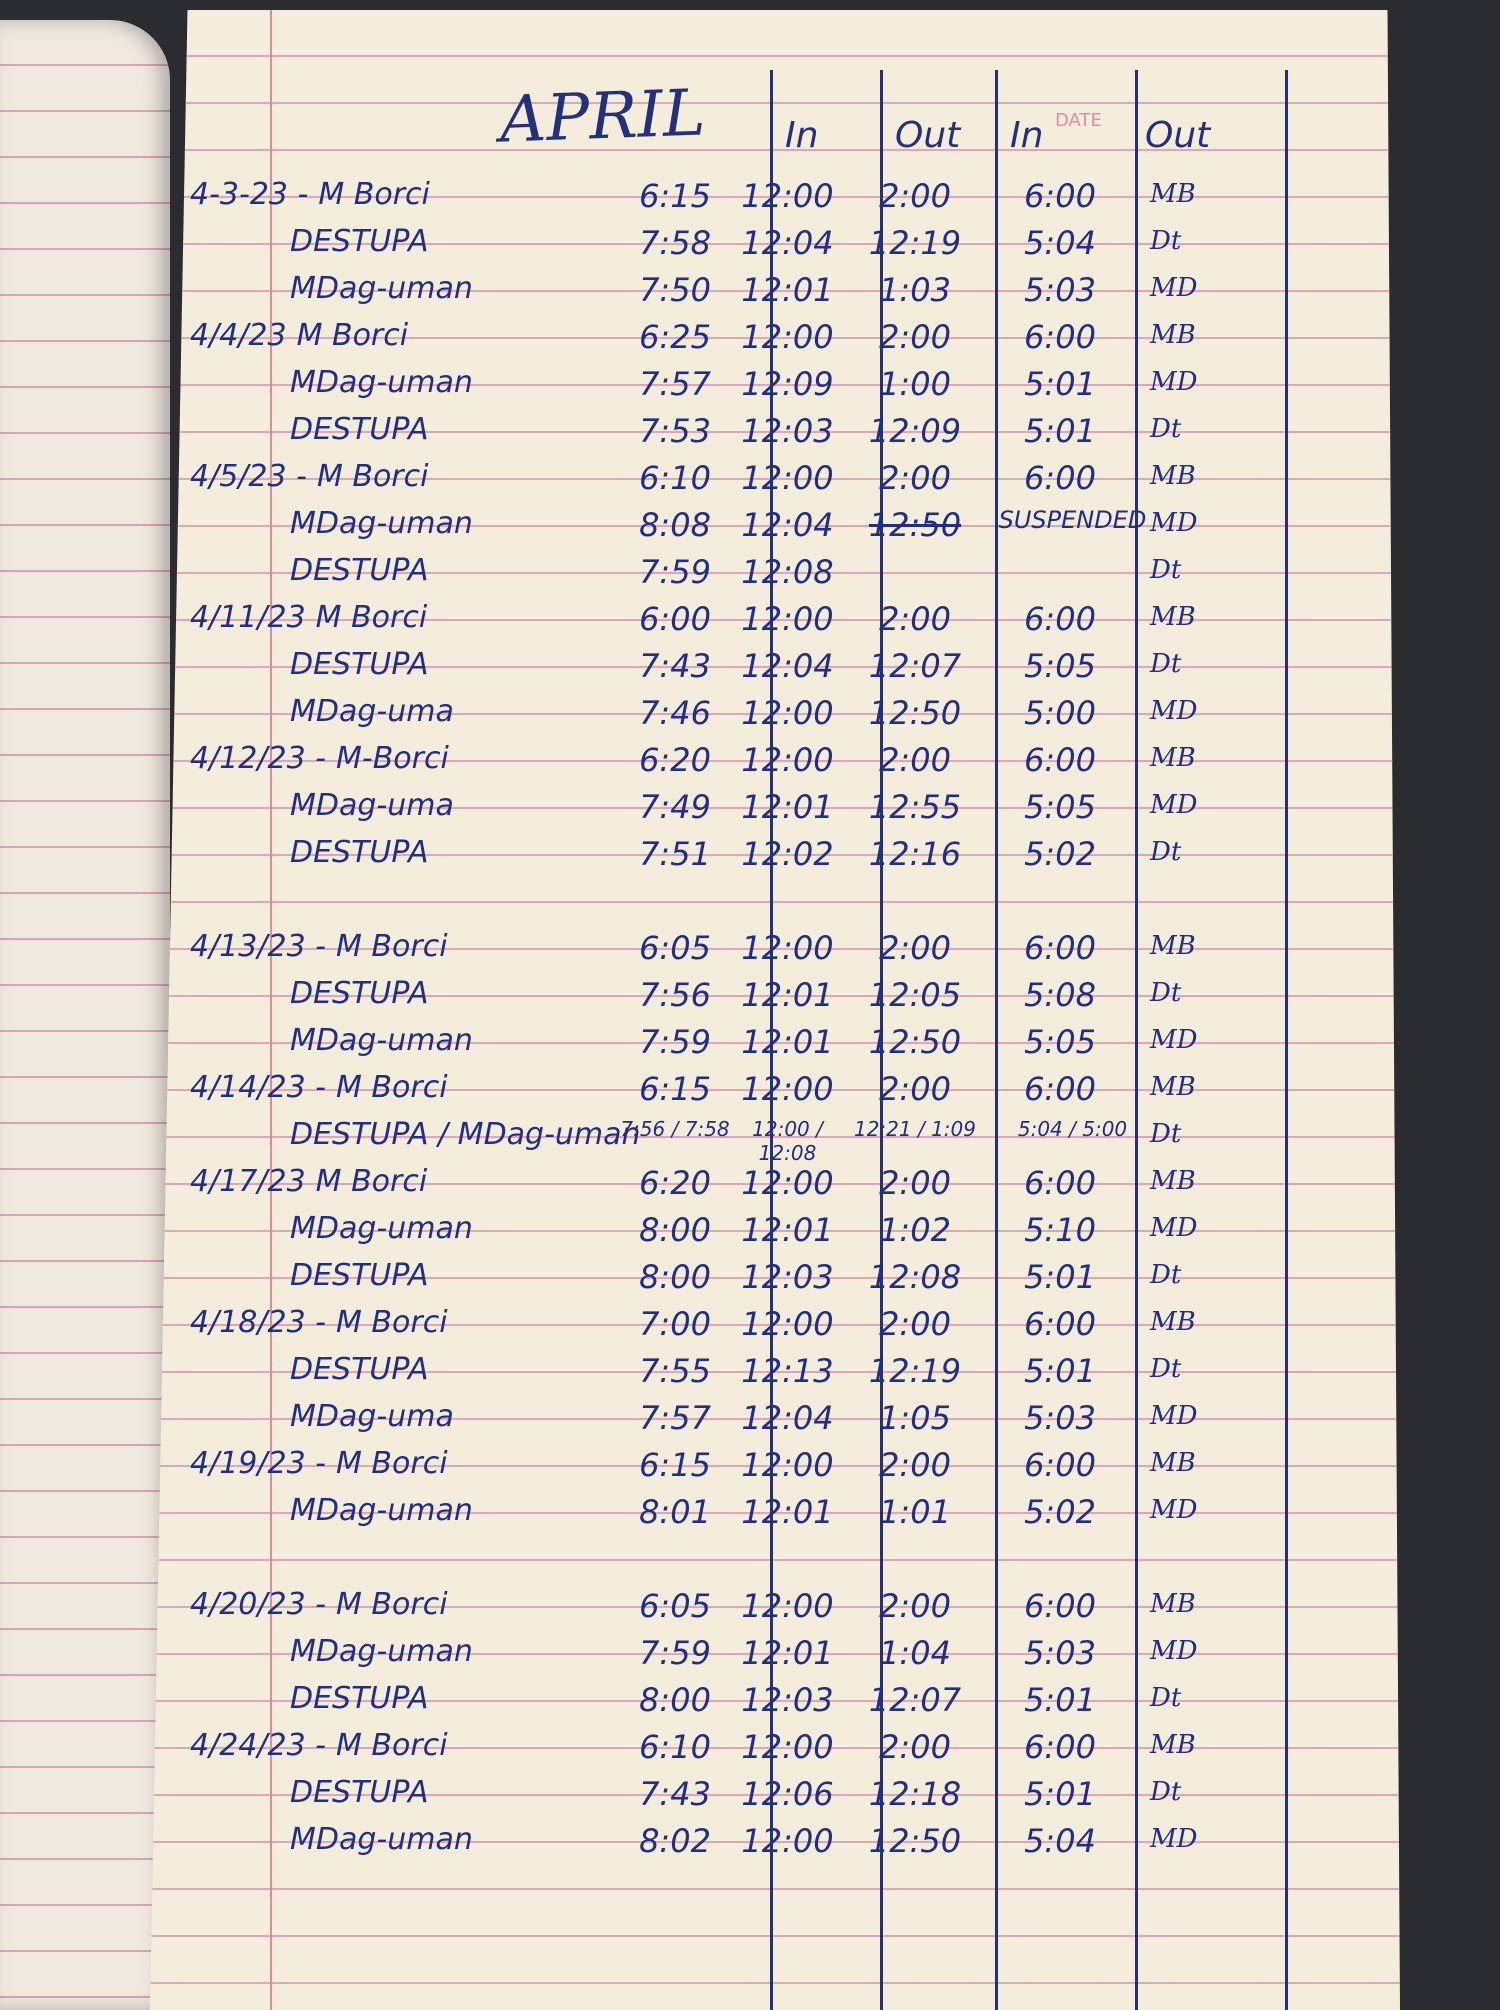  I want to click on time-out2: 5:05, so click(1060, 1042).